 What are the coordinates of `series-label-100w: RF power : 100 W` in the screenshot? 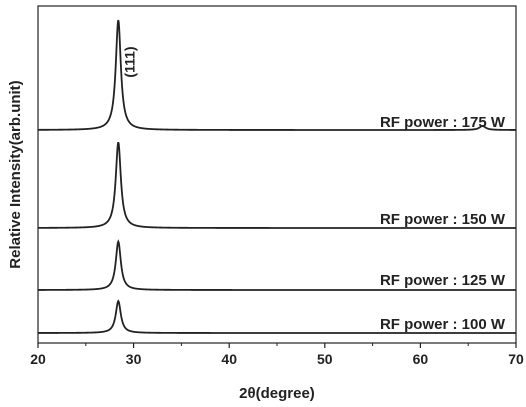 It's located at (443, 324).